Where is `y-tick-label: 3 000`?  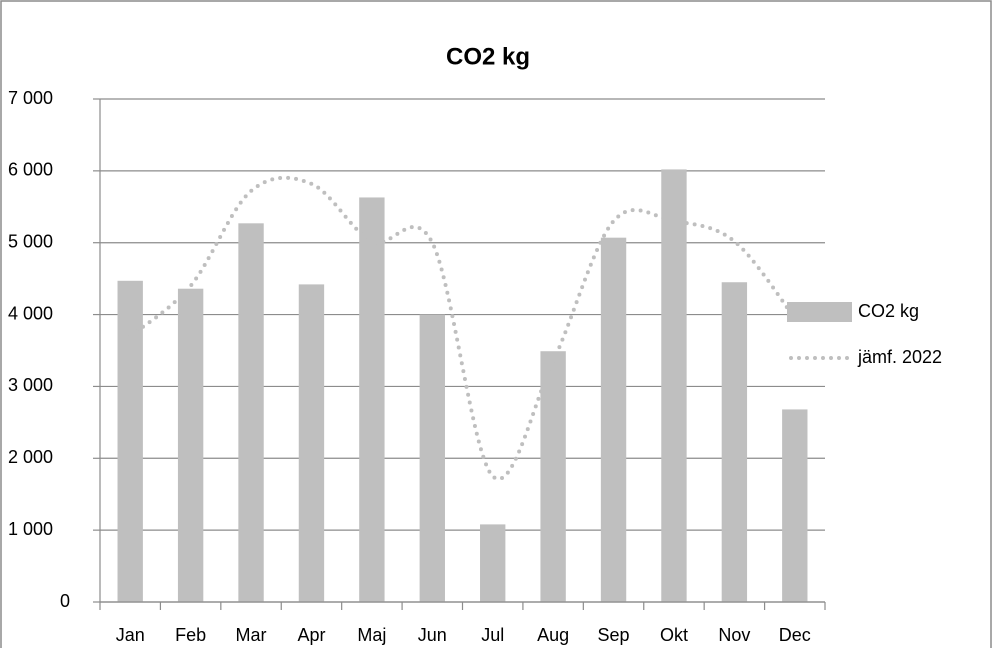
y-tick-label: 3 000 is located at coordinates (30, 385).